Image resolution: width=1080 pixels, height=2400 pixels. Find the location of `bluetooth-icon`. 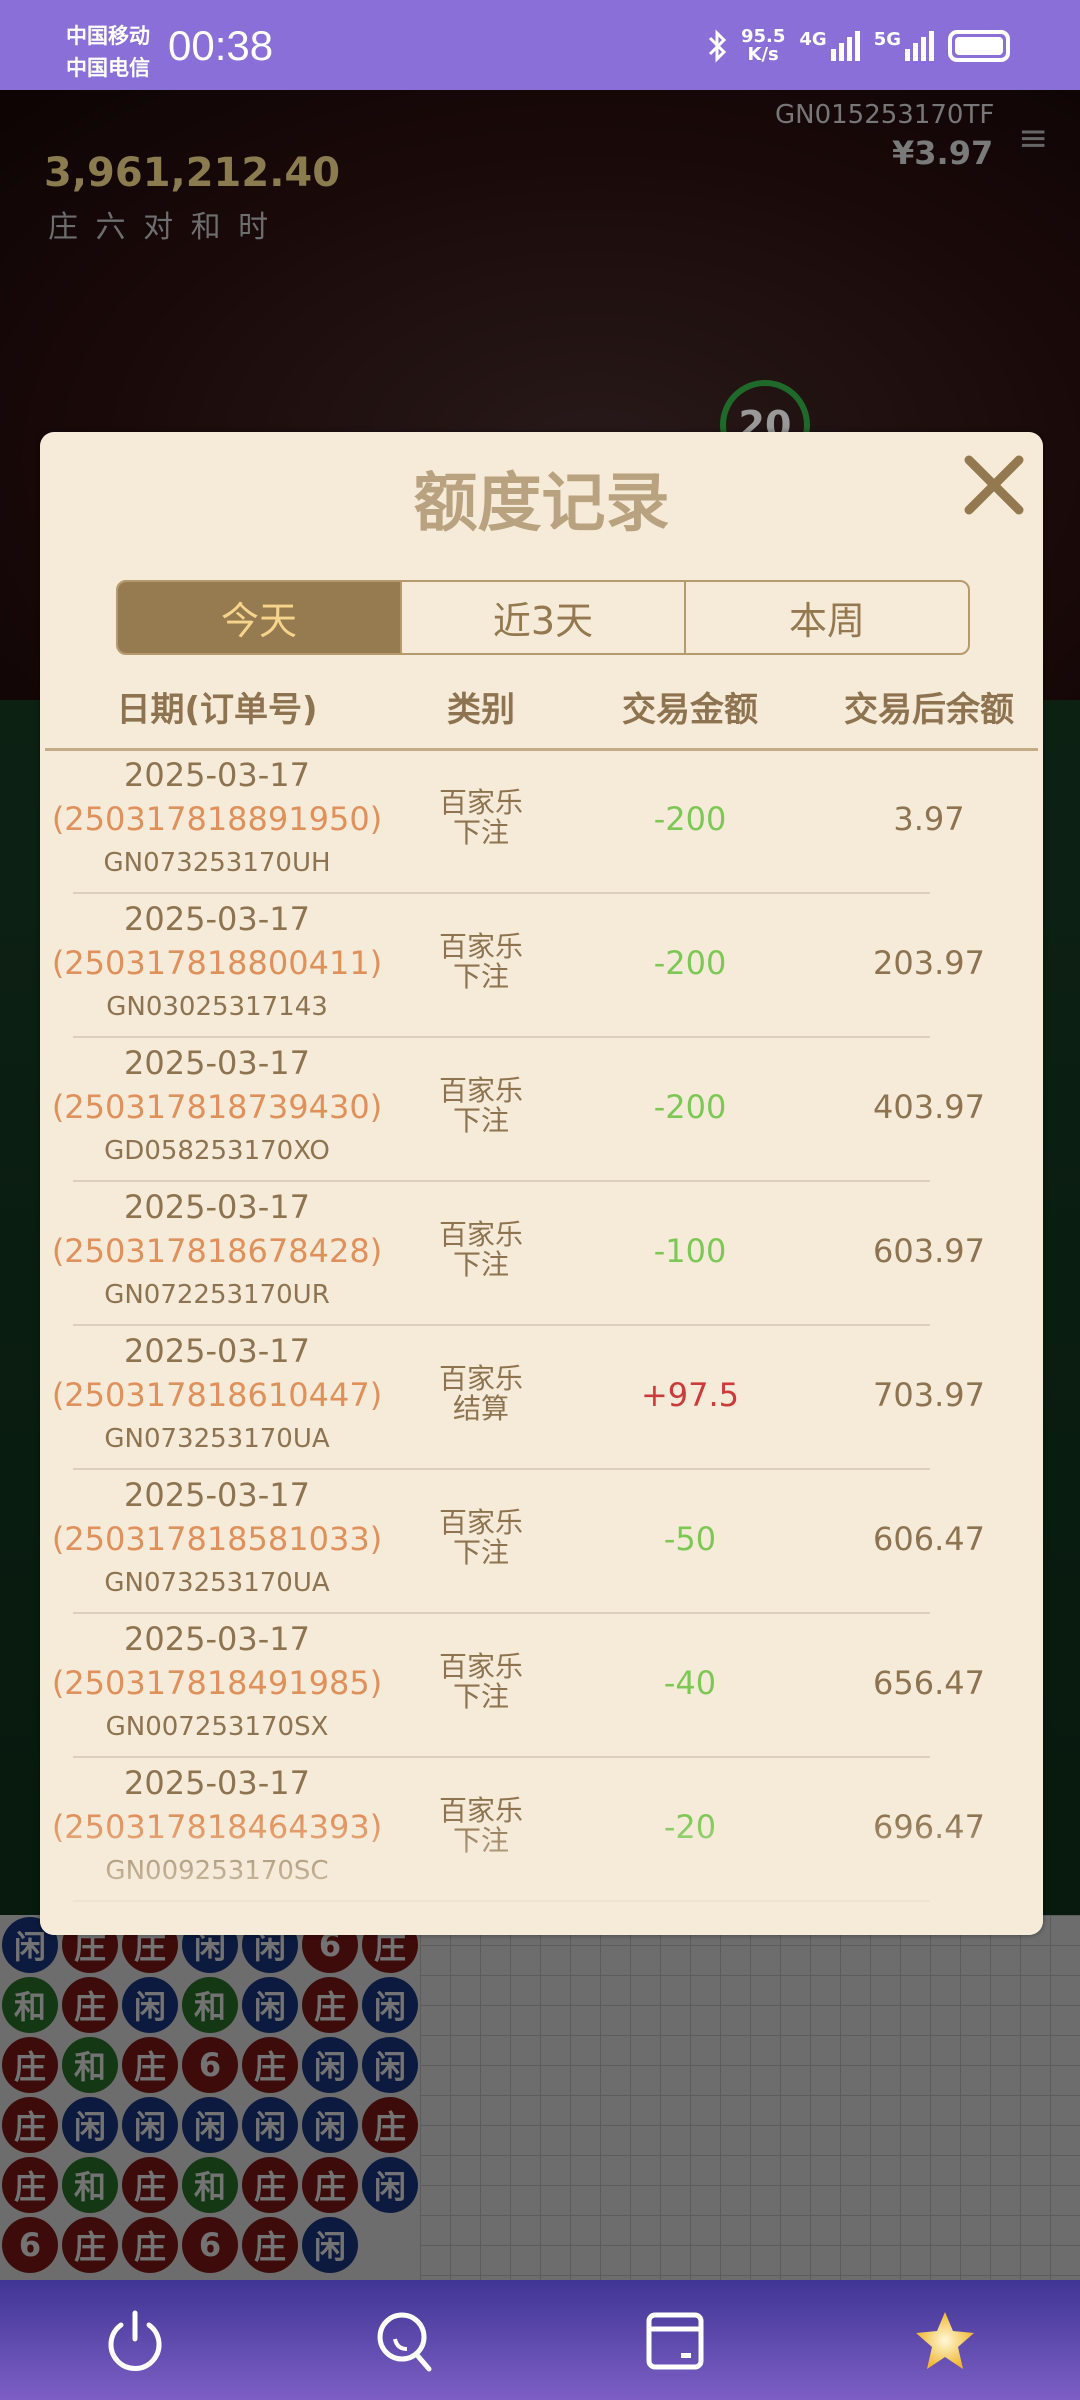

bluetooth-icon is located at coordinates (717, 46).